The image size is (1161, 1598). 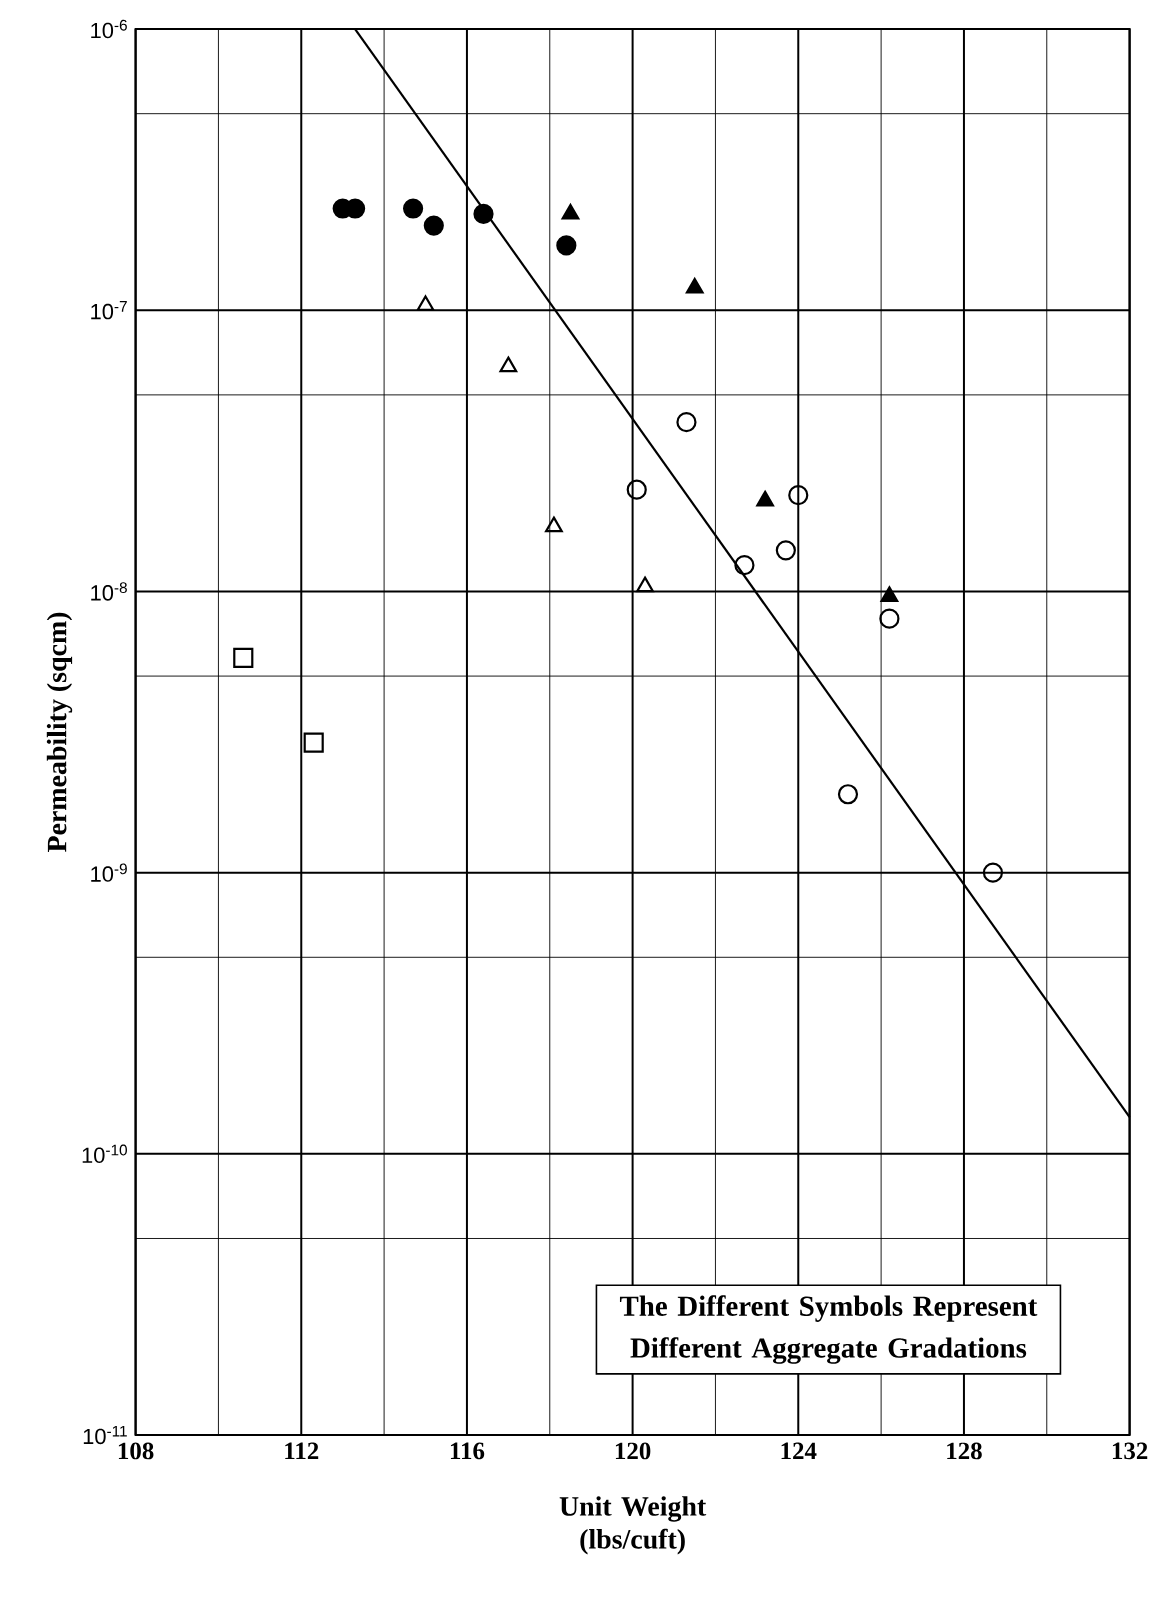 I want to click on x-axis-title: Unit Weight (lbs/cuft), so click(x=633, y=1525).